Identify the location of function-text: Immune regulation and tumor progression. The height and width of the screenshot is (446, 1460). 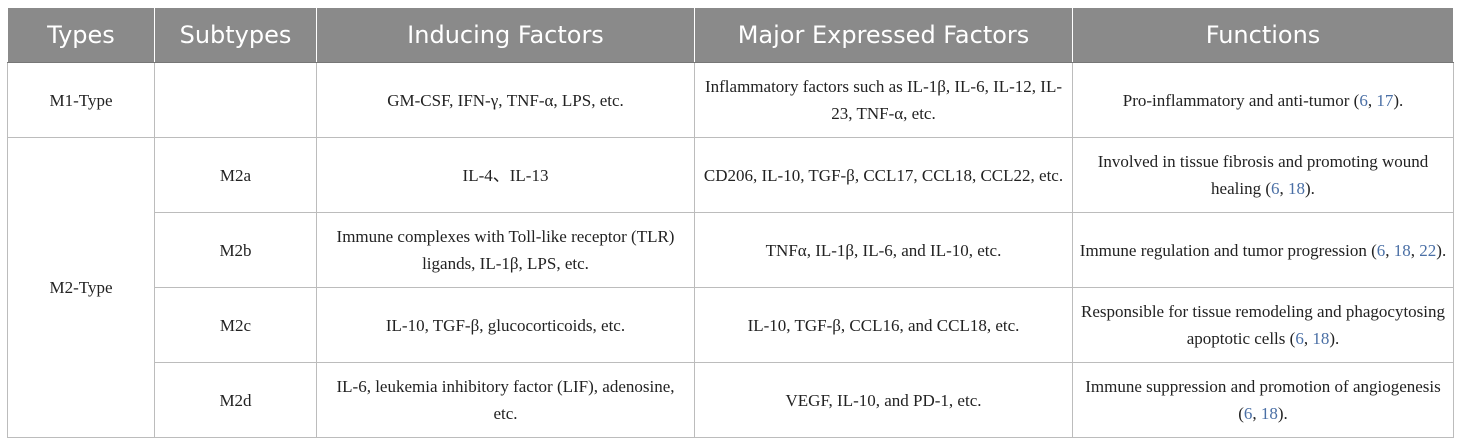
(1223, 250).